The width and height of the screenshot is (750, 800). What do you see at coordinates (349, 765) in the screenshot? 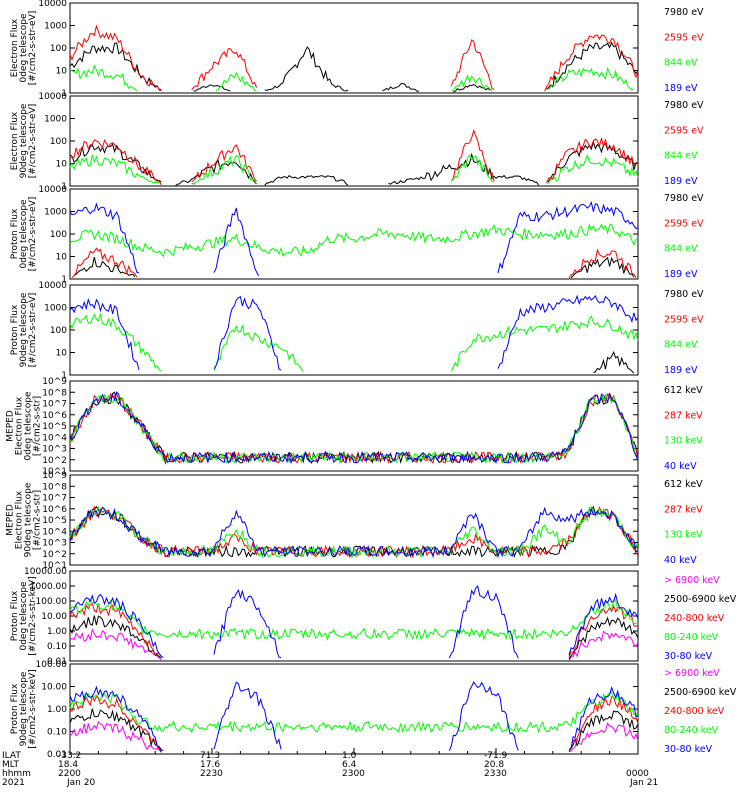
I see `x-value-label: 6.4` at bounding box center [349, 765].